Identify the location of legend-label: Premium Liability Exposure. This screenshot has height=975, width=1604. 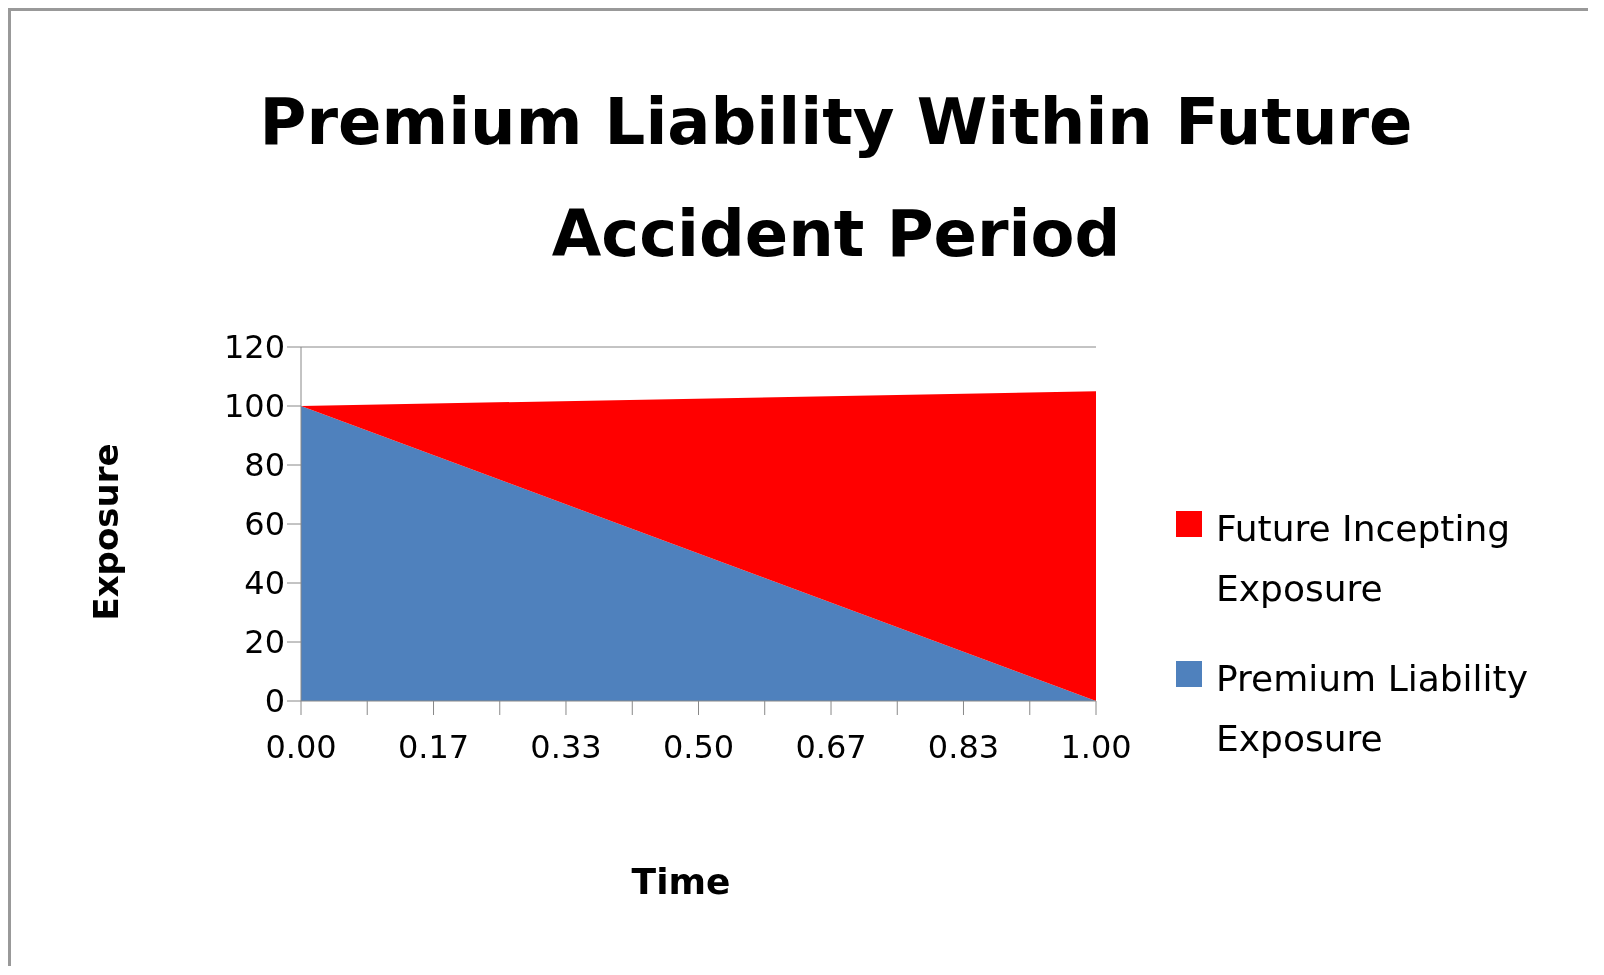
(1373, 709).